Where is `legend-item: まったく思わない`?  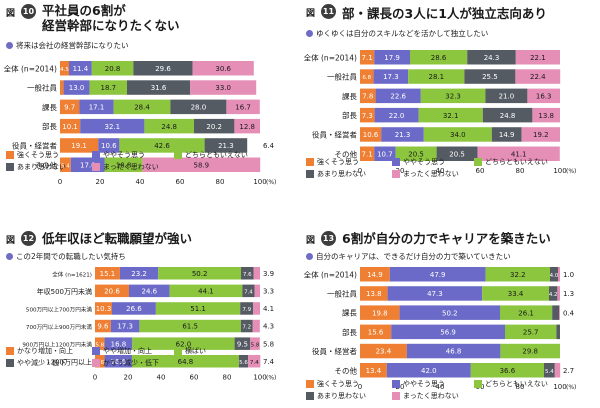 legend-item: まったく思わない is located at coordinates (425, 174).